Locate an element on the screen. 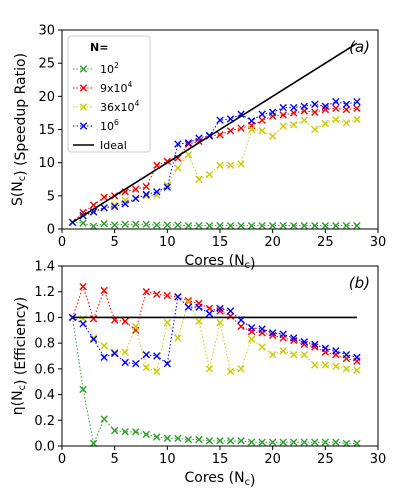 This screenshot has height=498, width=415. y-axis-label: S(Nc) (Speedup Ratio) is located at coordinates (19, 129).